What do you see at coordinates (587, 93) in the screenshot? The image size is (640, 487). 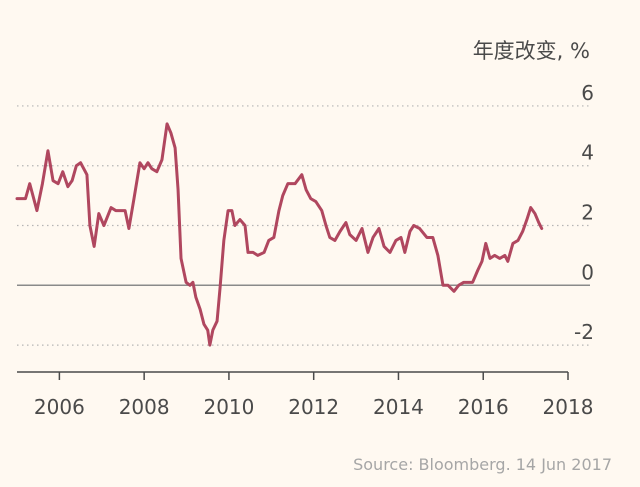 I see `y-tick-label: 6` at bounding box center [587, 93].